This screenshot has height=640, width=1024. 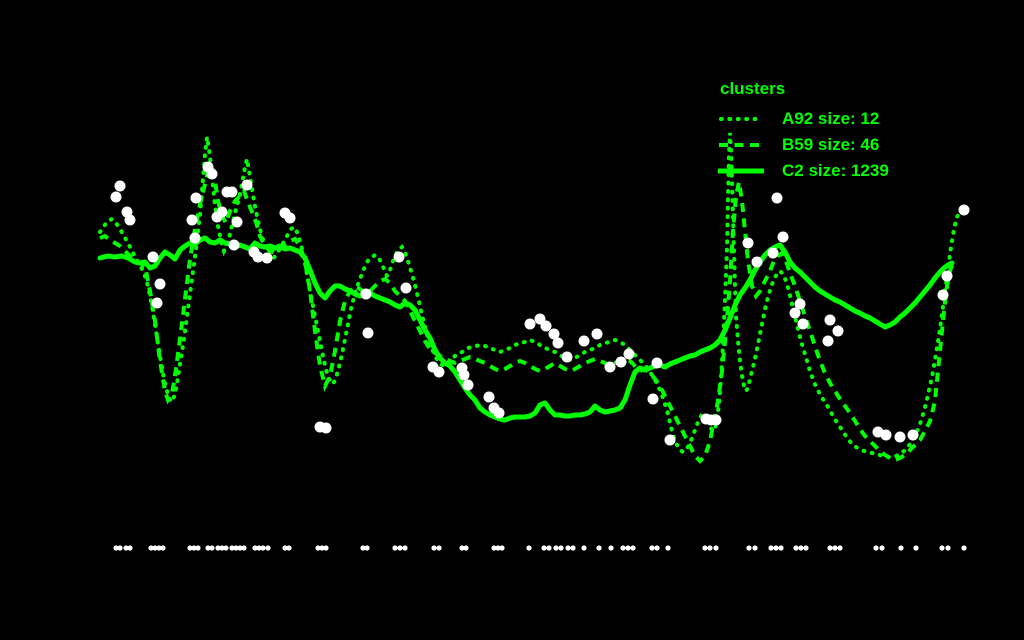 I want to click on dashed-line-swatch-icon, so click(x=741, y=145).